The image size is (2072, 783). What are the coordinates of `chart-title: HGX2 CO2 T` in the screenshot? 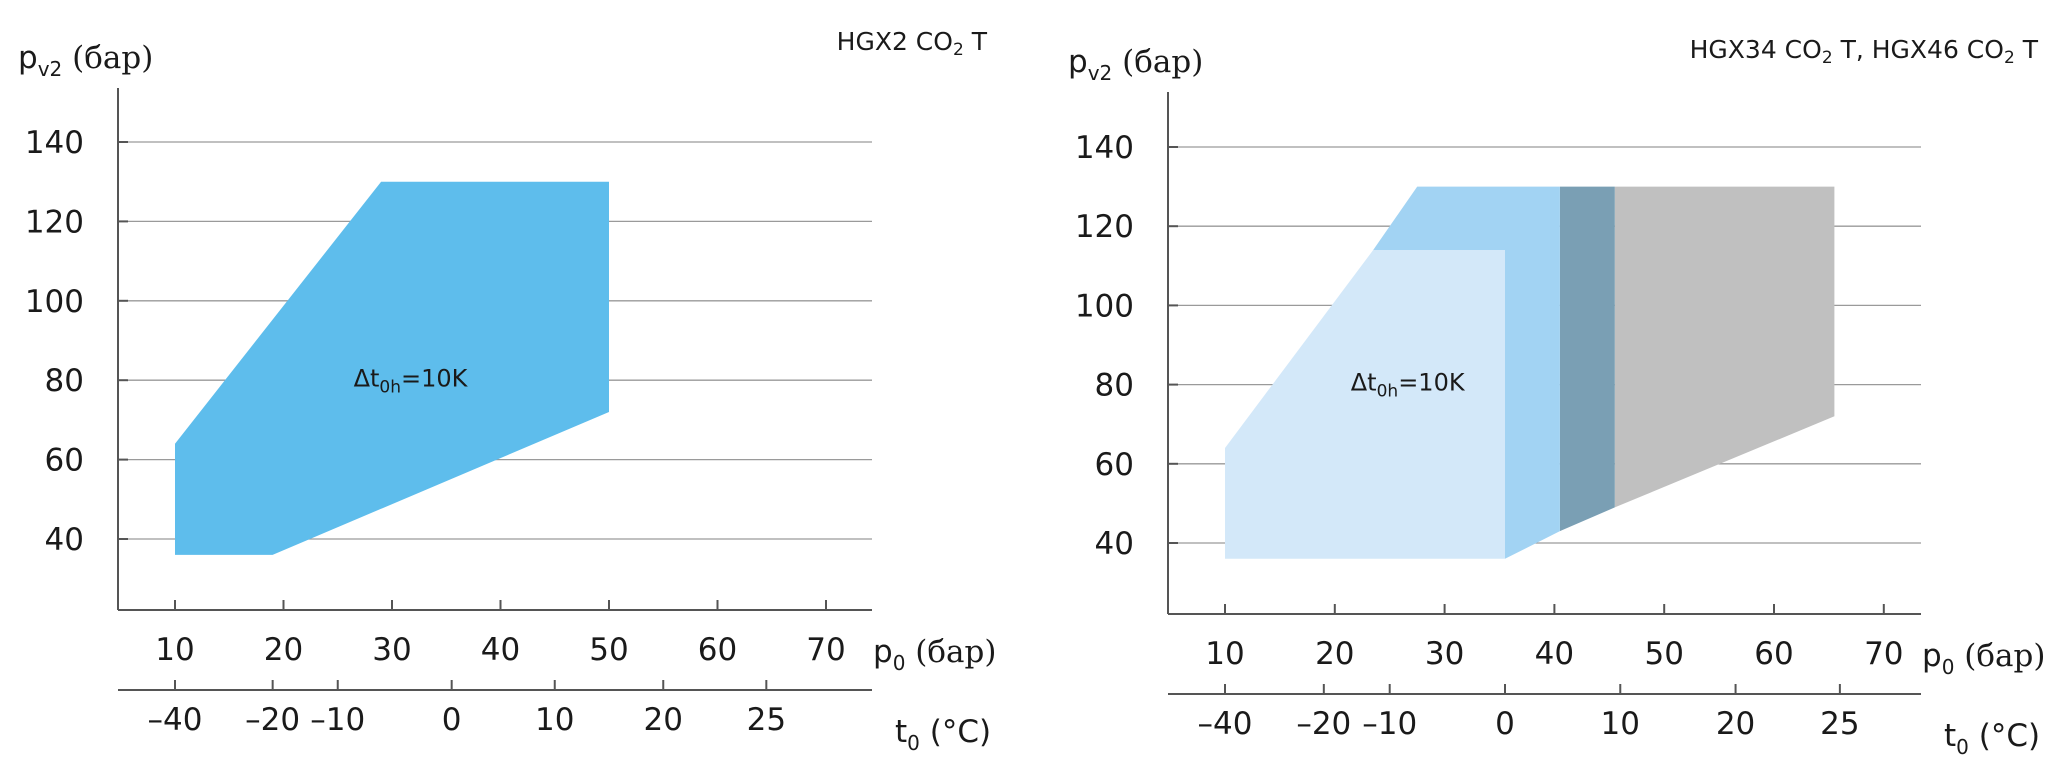 It's located at (912, 43).